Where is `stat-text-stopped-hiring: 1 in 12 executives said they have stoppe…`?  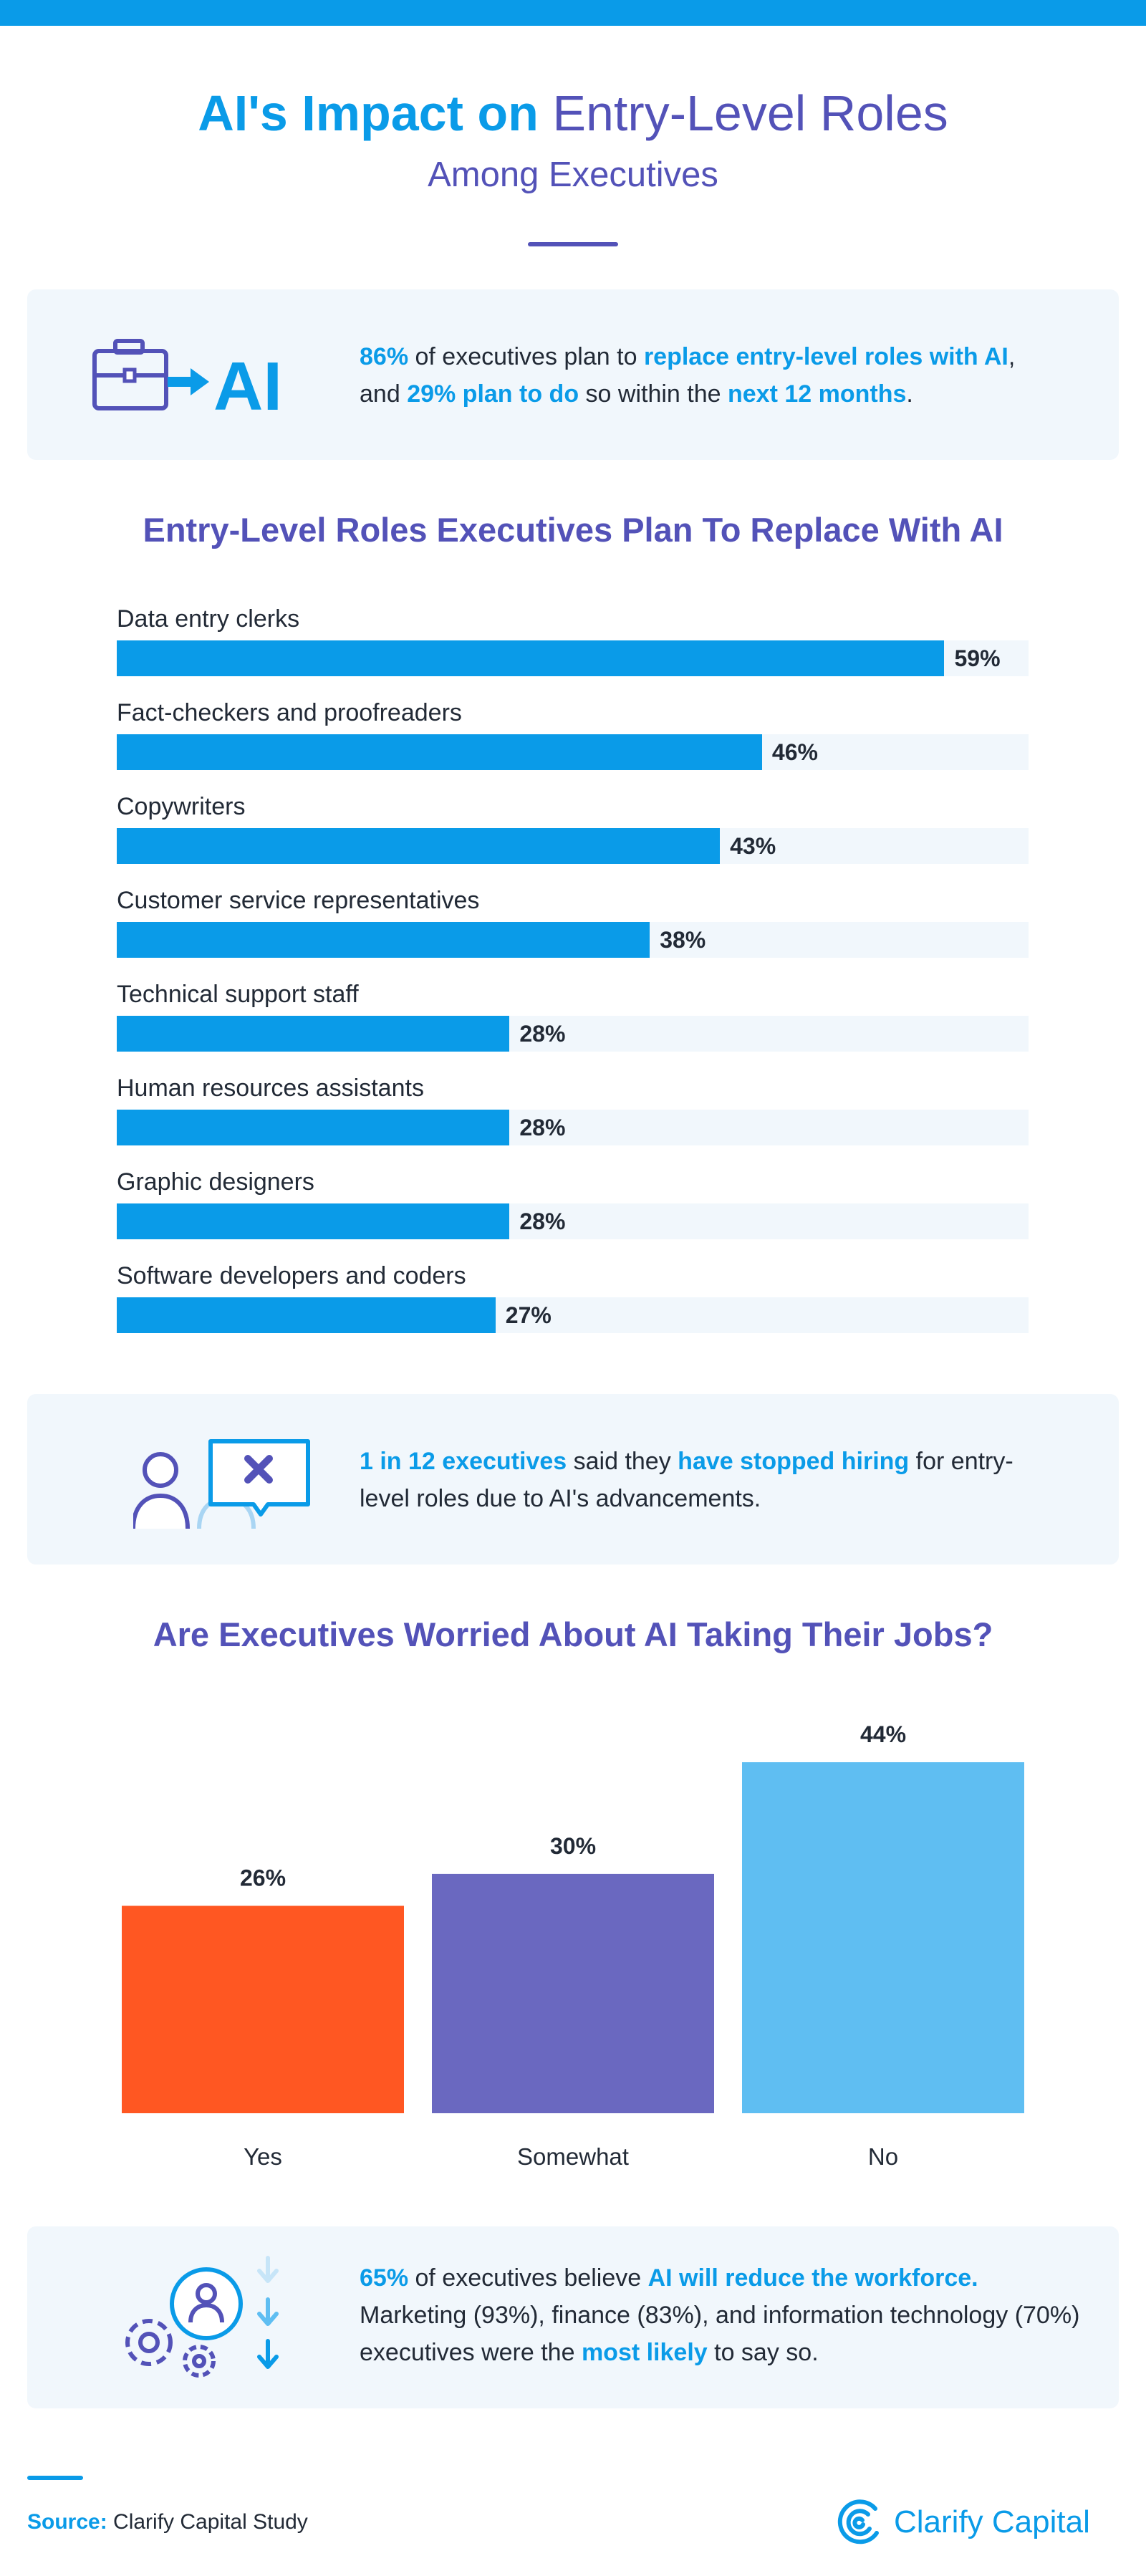
stat-text-stopped-hiring: 1 in 12 executives said they have stoppe… is located at coordinates (687, 1480).